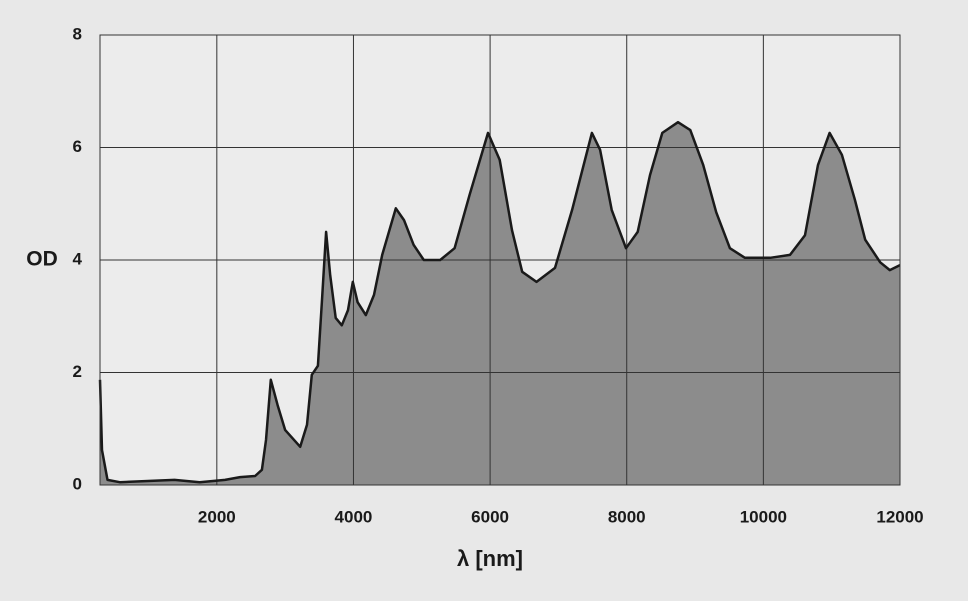  What do you see at coordinates (77, 371) in the screenshot?
I see `y-tick-label: 2` at bounding box center [77, 371].